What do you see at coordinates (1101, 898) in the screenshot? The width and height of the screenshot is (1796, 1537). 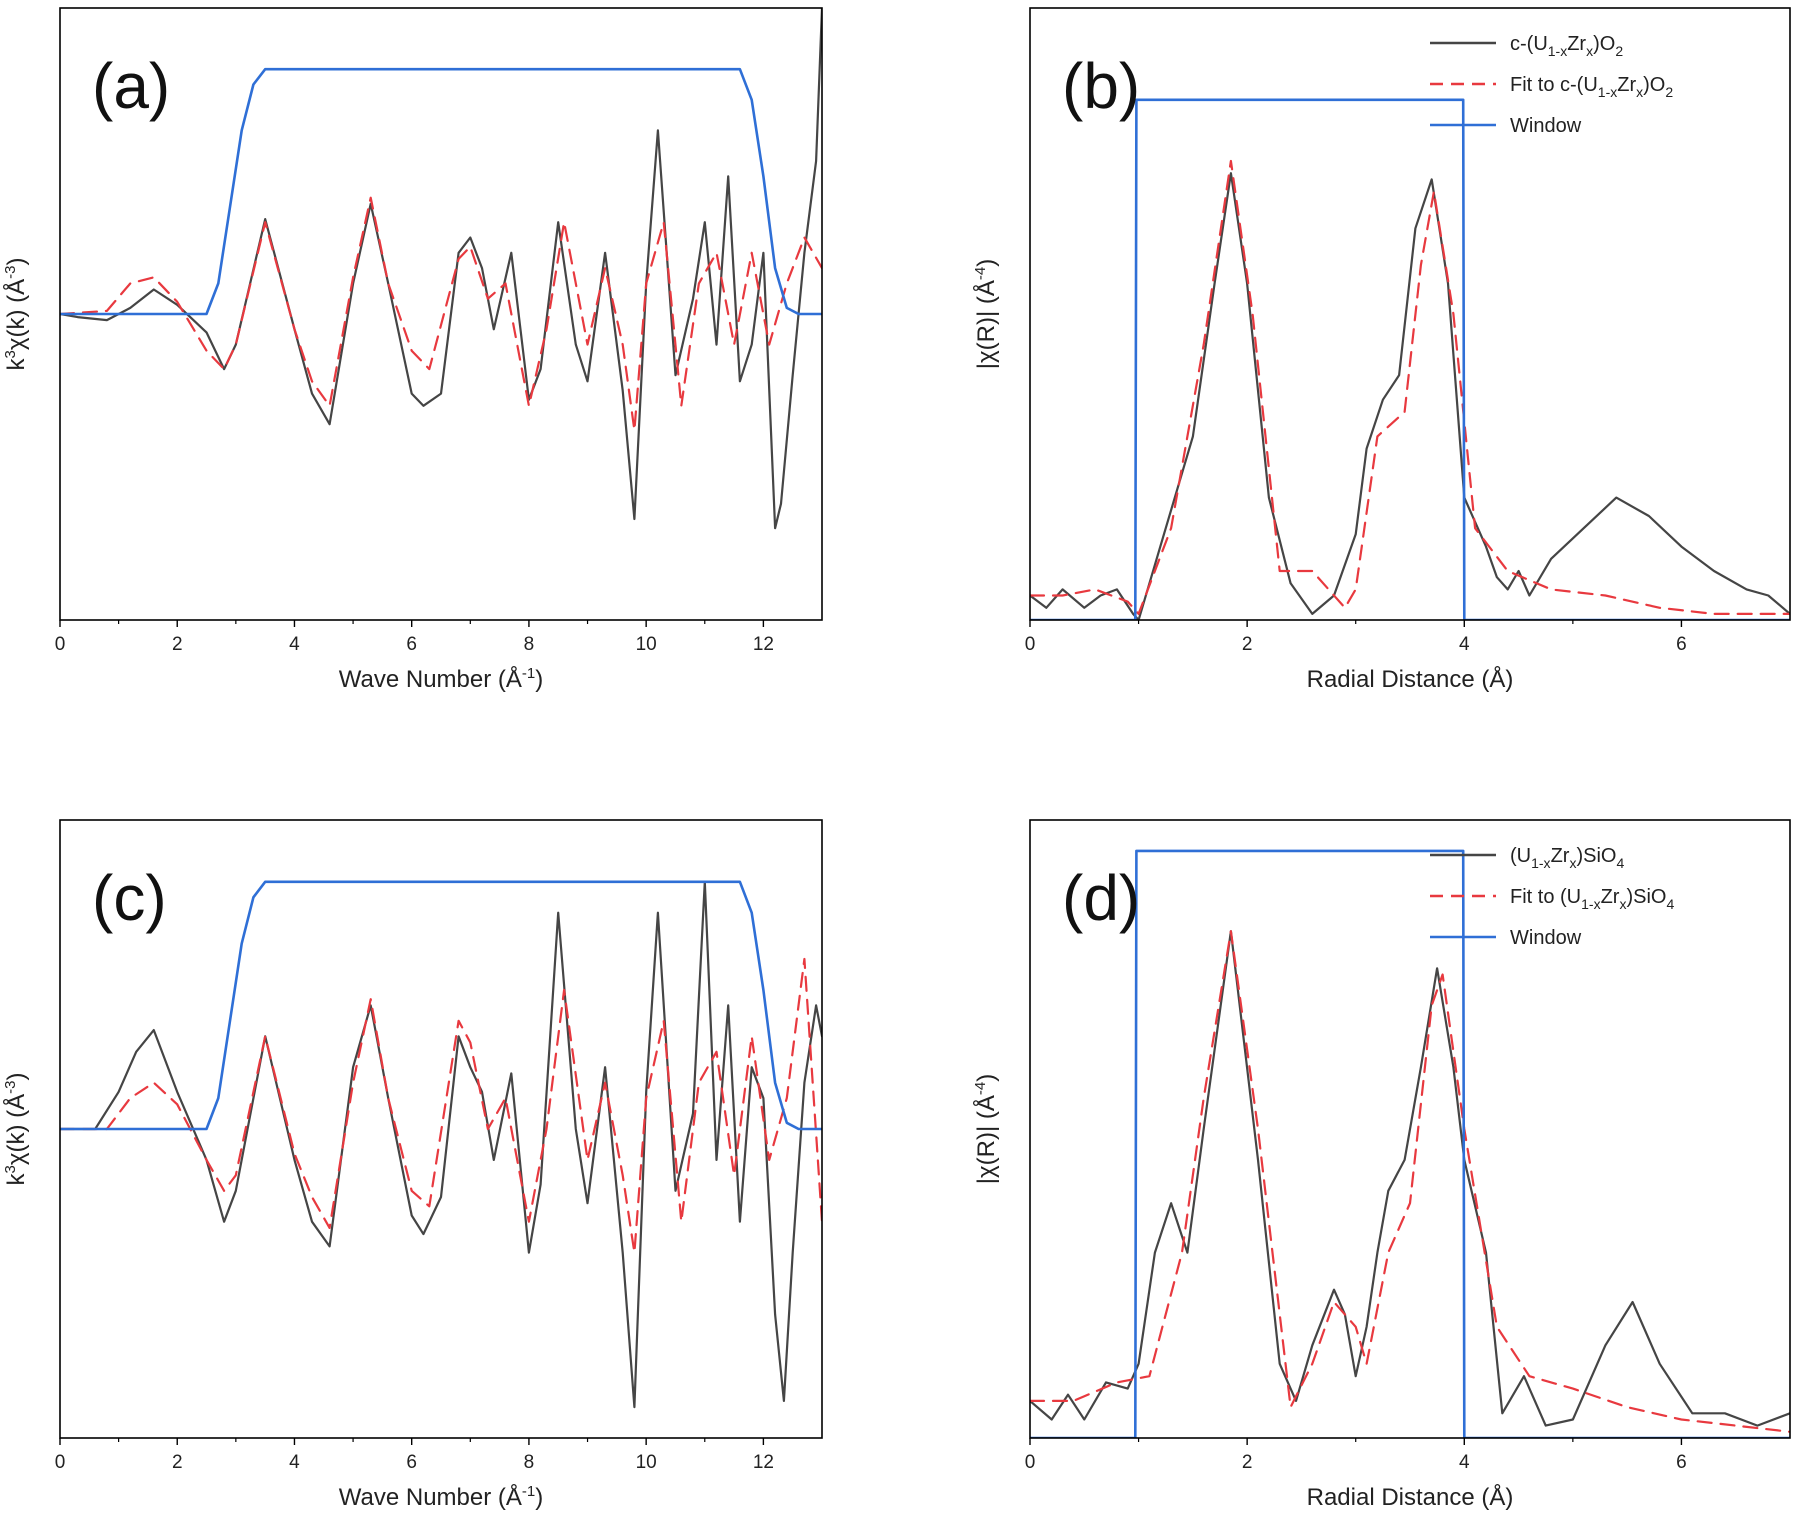 I see `panel-letter: (d)` at bounding box center [1101, 898].